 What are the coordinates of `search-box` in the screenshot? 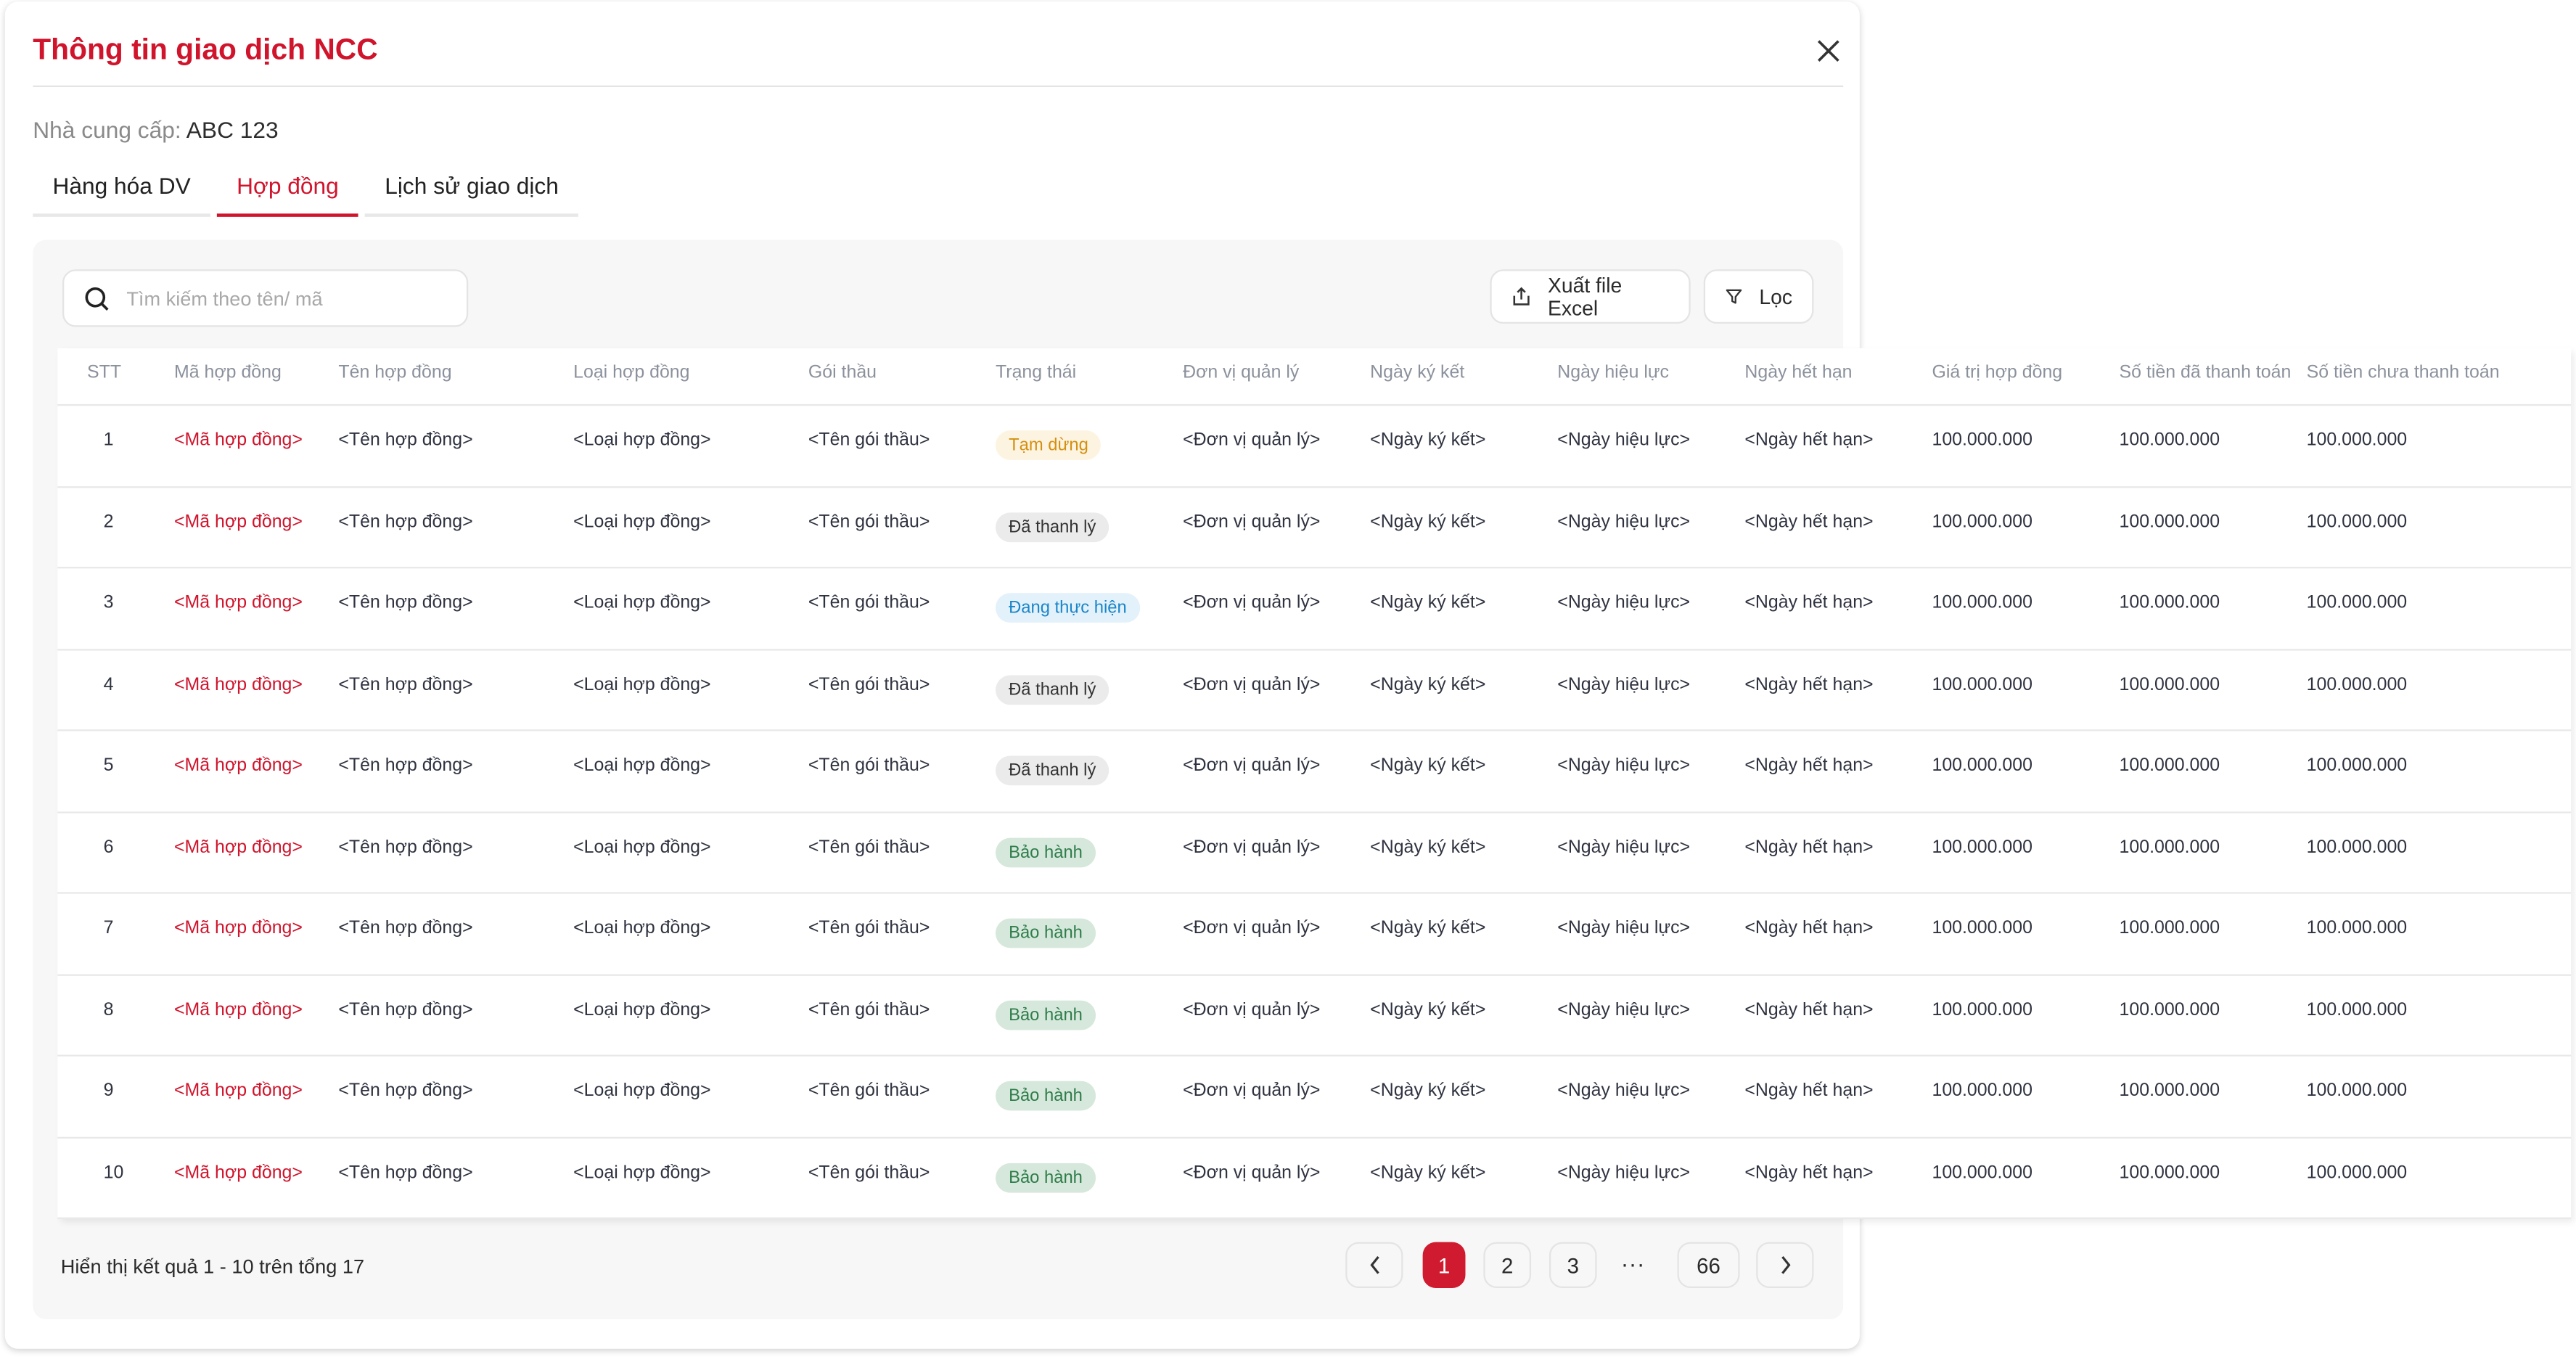 It's located at (265, 298).